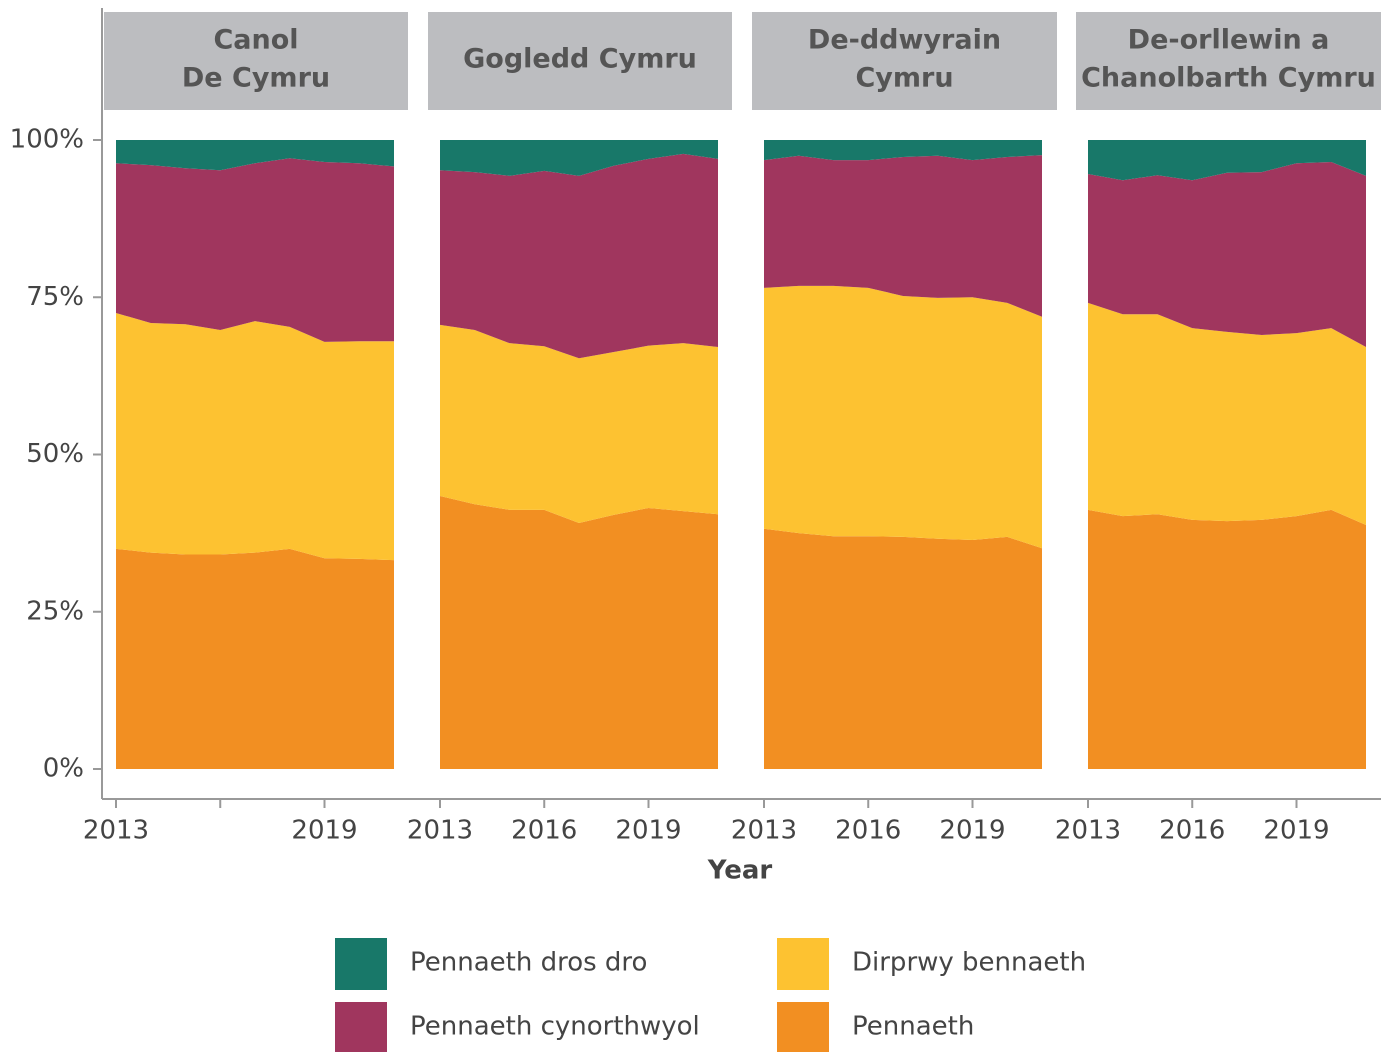  I want to click on panel-title: De Cymru, so click(256, 78).